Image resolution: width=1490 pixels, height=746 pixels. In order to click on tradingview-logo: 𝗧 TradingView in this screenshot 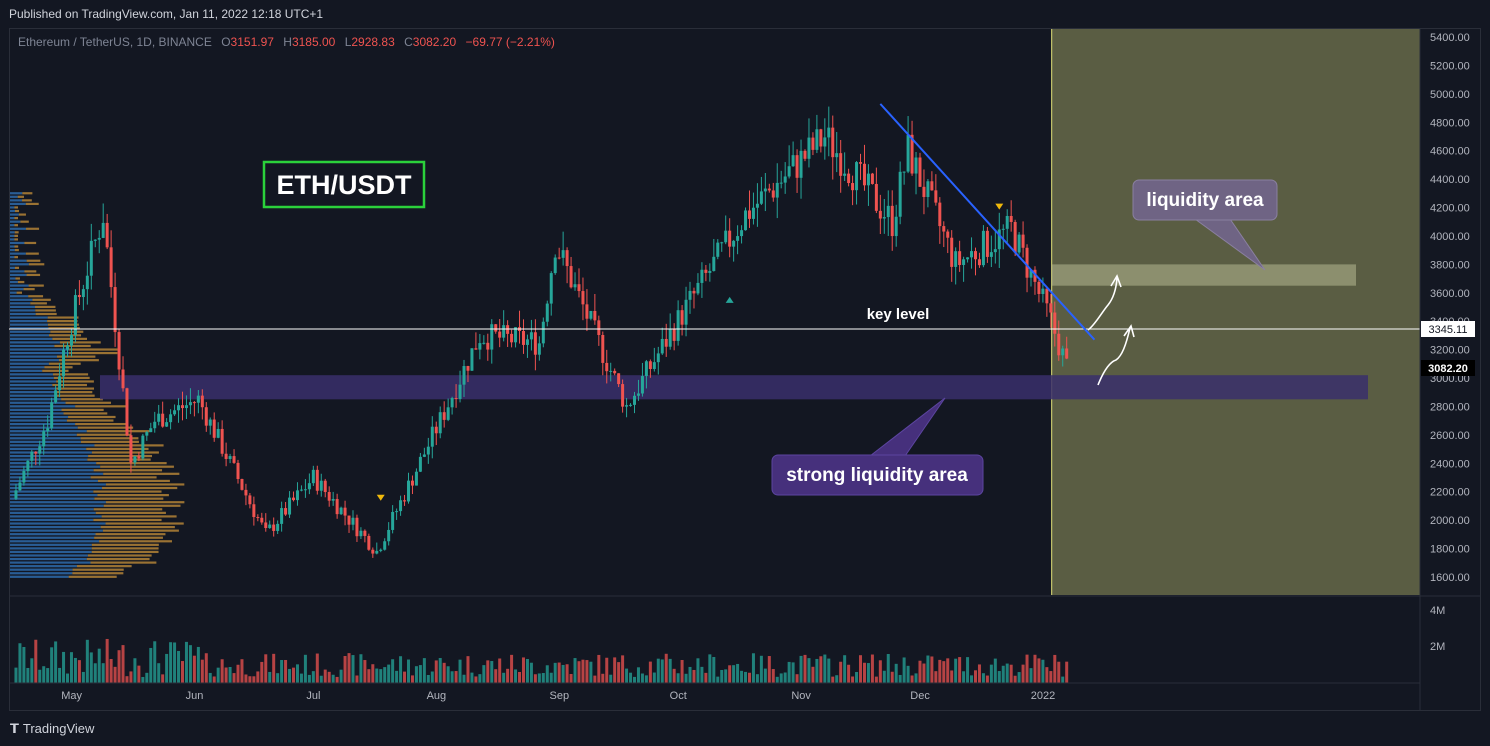, I will do `click(52, 729)`.